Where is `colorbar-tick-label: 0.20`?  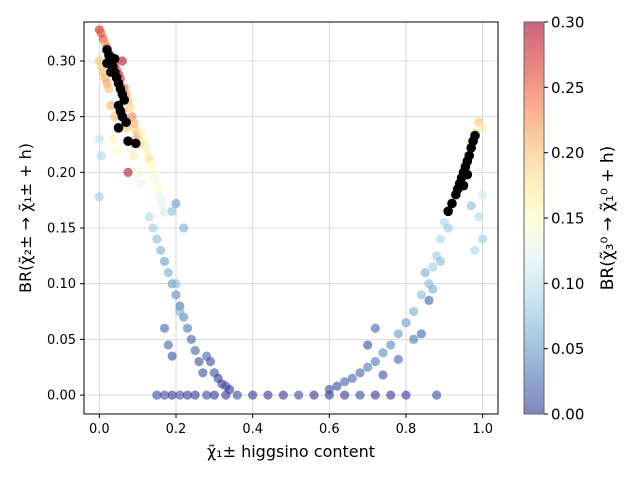 colorbar-tick-label: 0.20 is located at coordinates (567, 153).